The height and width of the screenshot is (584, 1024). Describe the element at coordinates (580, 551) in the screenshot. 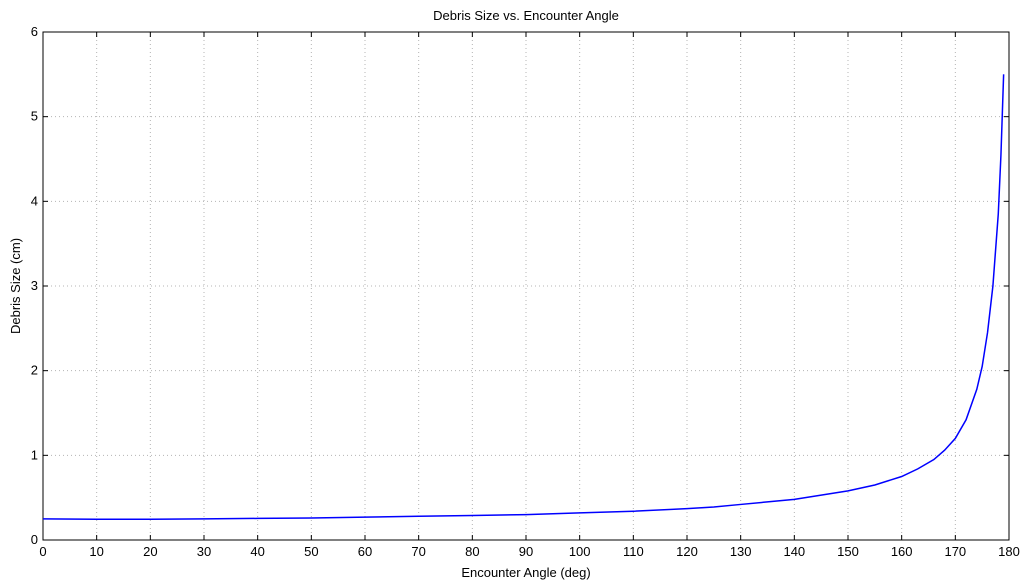

I see `x-tick-label: 100` at that location.